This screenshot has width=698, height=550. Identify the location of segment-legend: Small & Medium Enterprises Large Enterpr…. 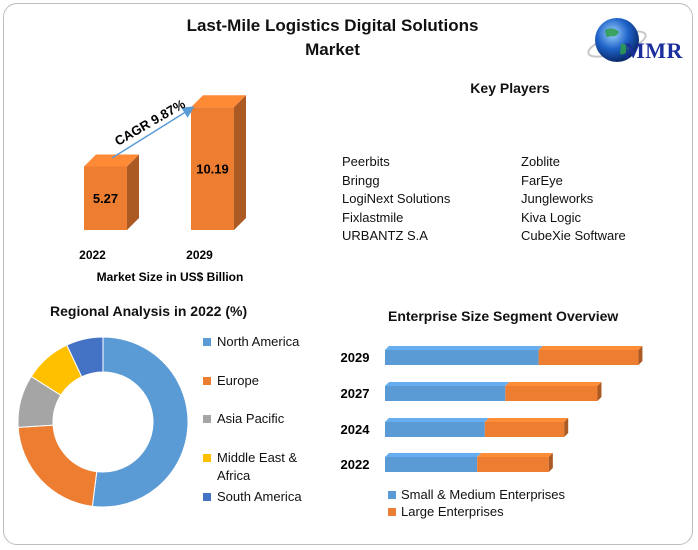
(476, 503).